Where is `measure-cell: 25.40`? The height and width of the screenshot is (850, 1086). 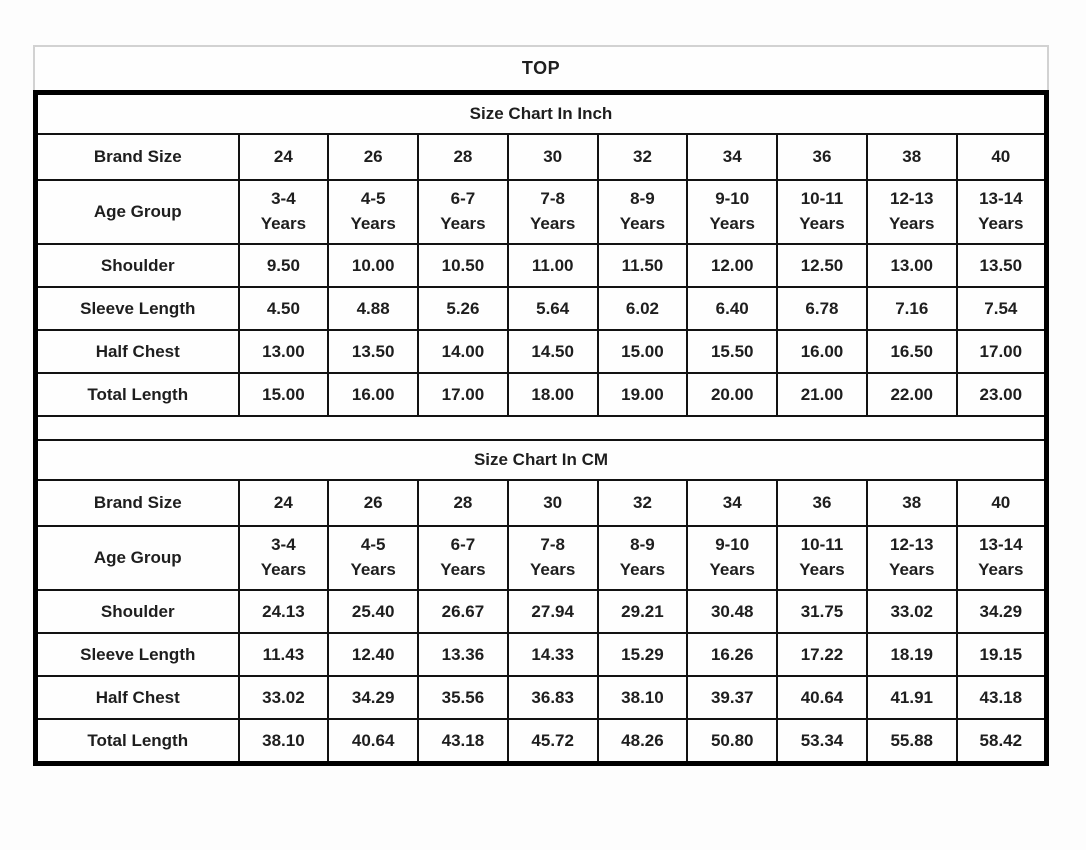
measure-cell: 25.40 is located at coordinates (373, 611).